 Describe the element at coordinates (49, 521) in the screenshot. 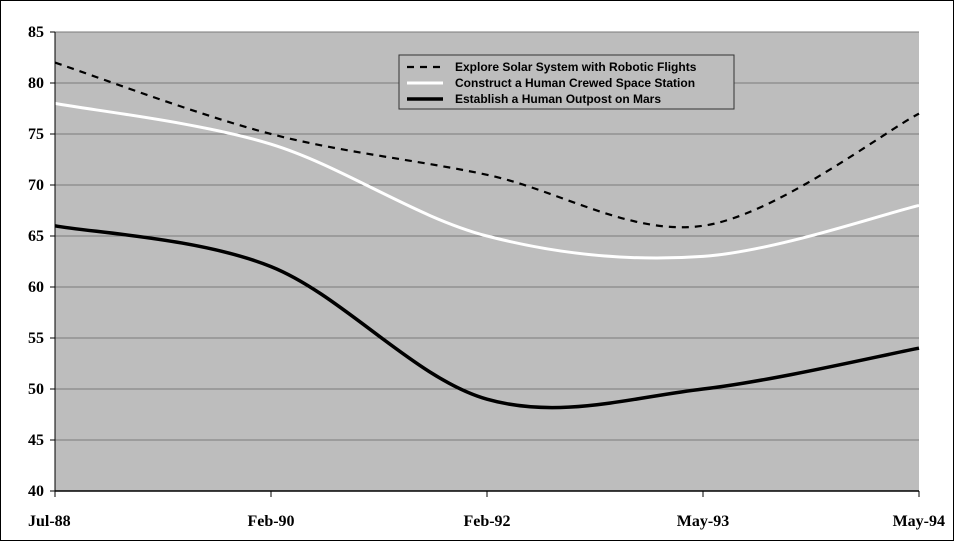

I see `x-tick-label: Jul-88` at that location.